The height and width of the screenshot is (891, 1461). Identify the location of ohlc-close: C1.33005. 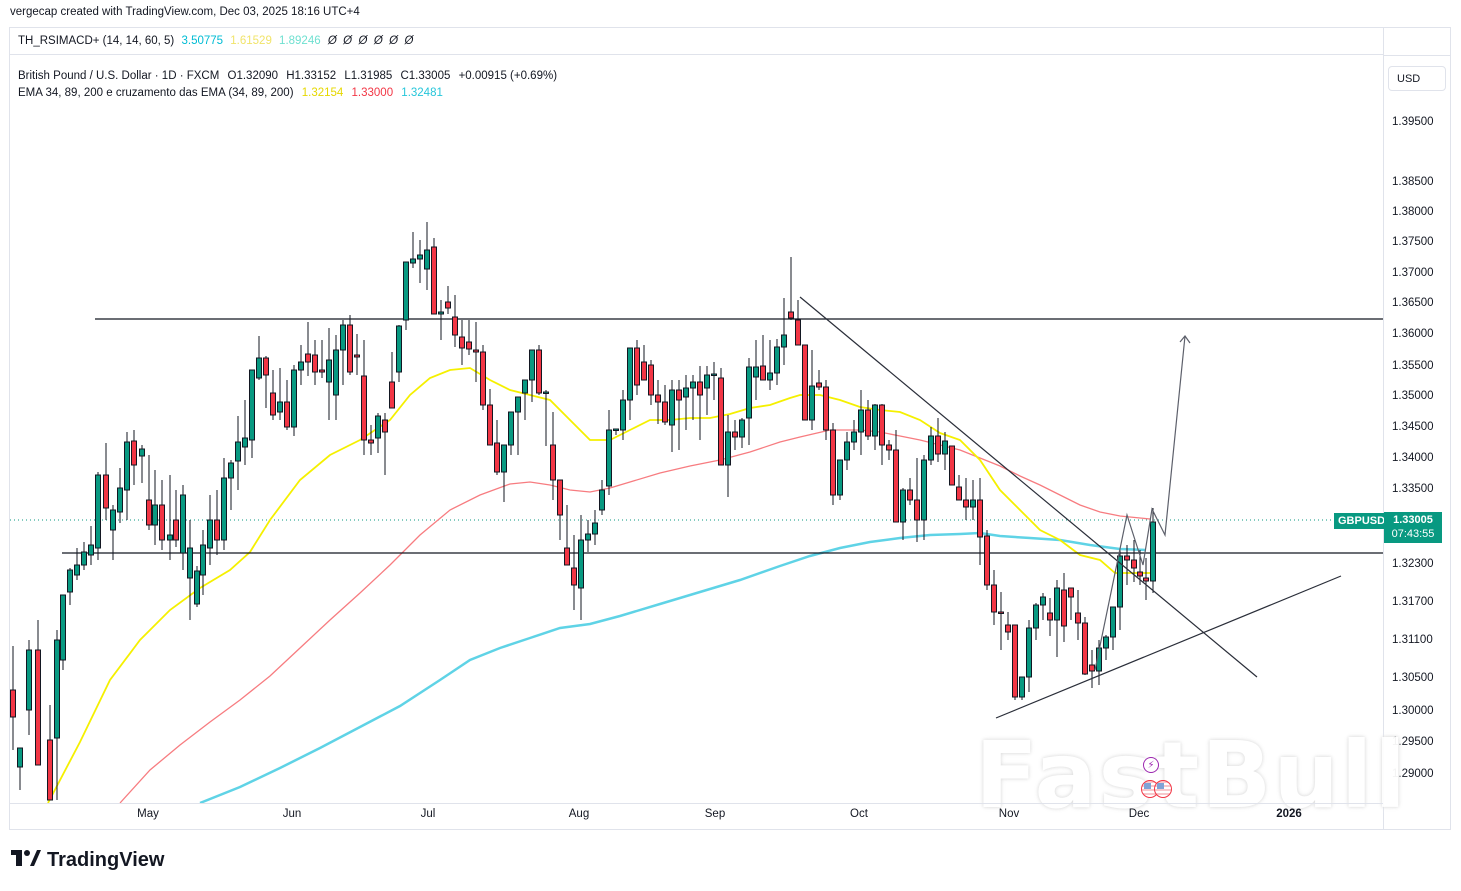
(425, 76).